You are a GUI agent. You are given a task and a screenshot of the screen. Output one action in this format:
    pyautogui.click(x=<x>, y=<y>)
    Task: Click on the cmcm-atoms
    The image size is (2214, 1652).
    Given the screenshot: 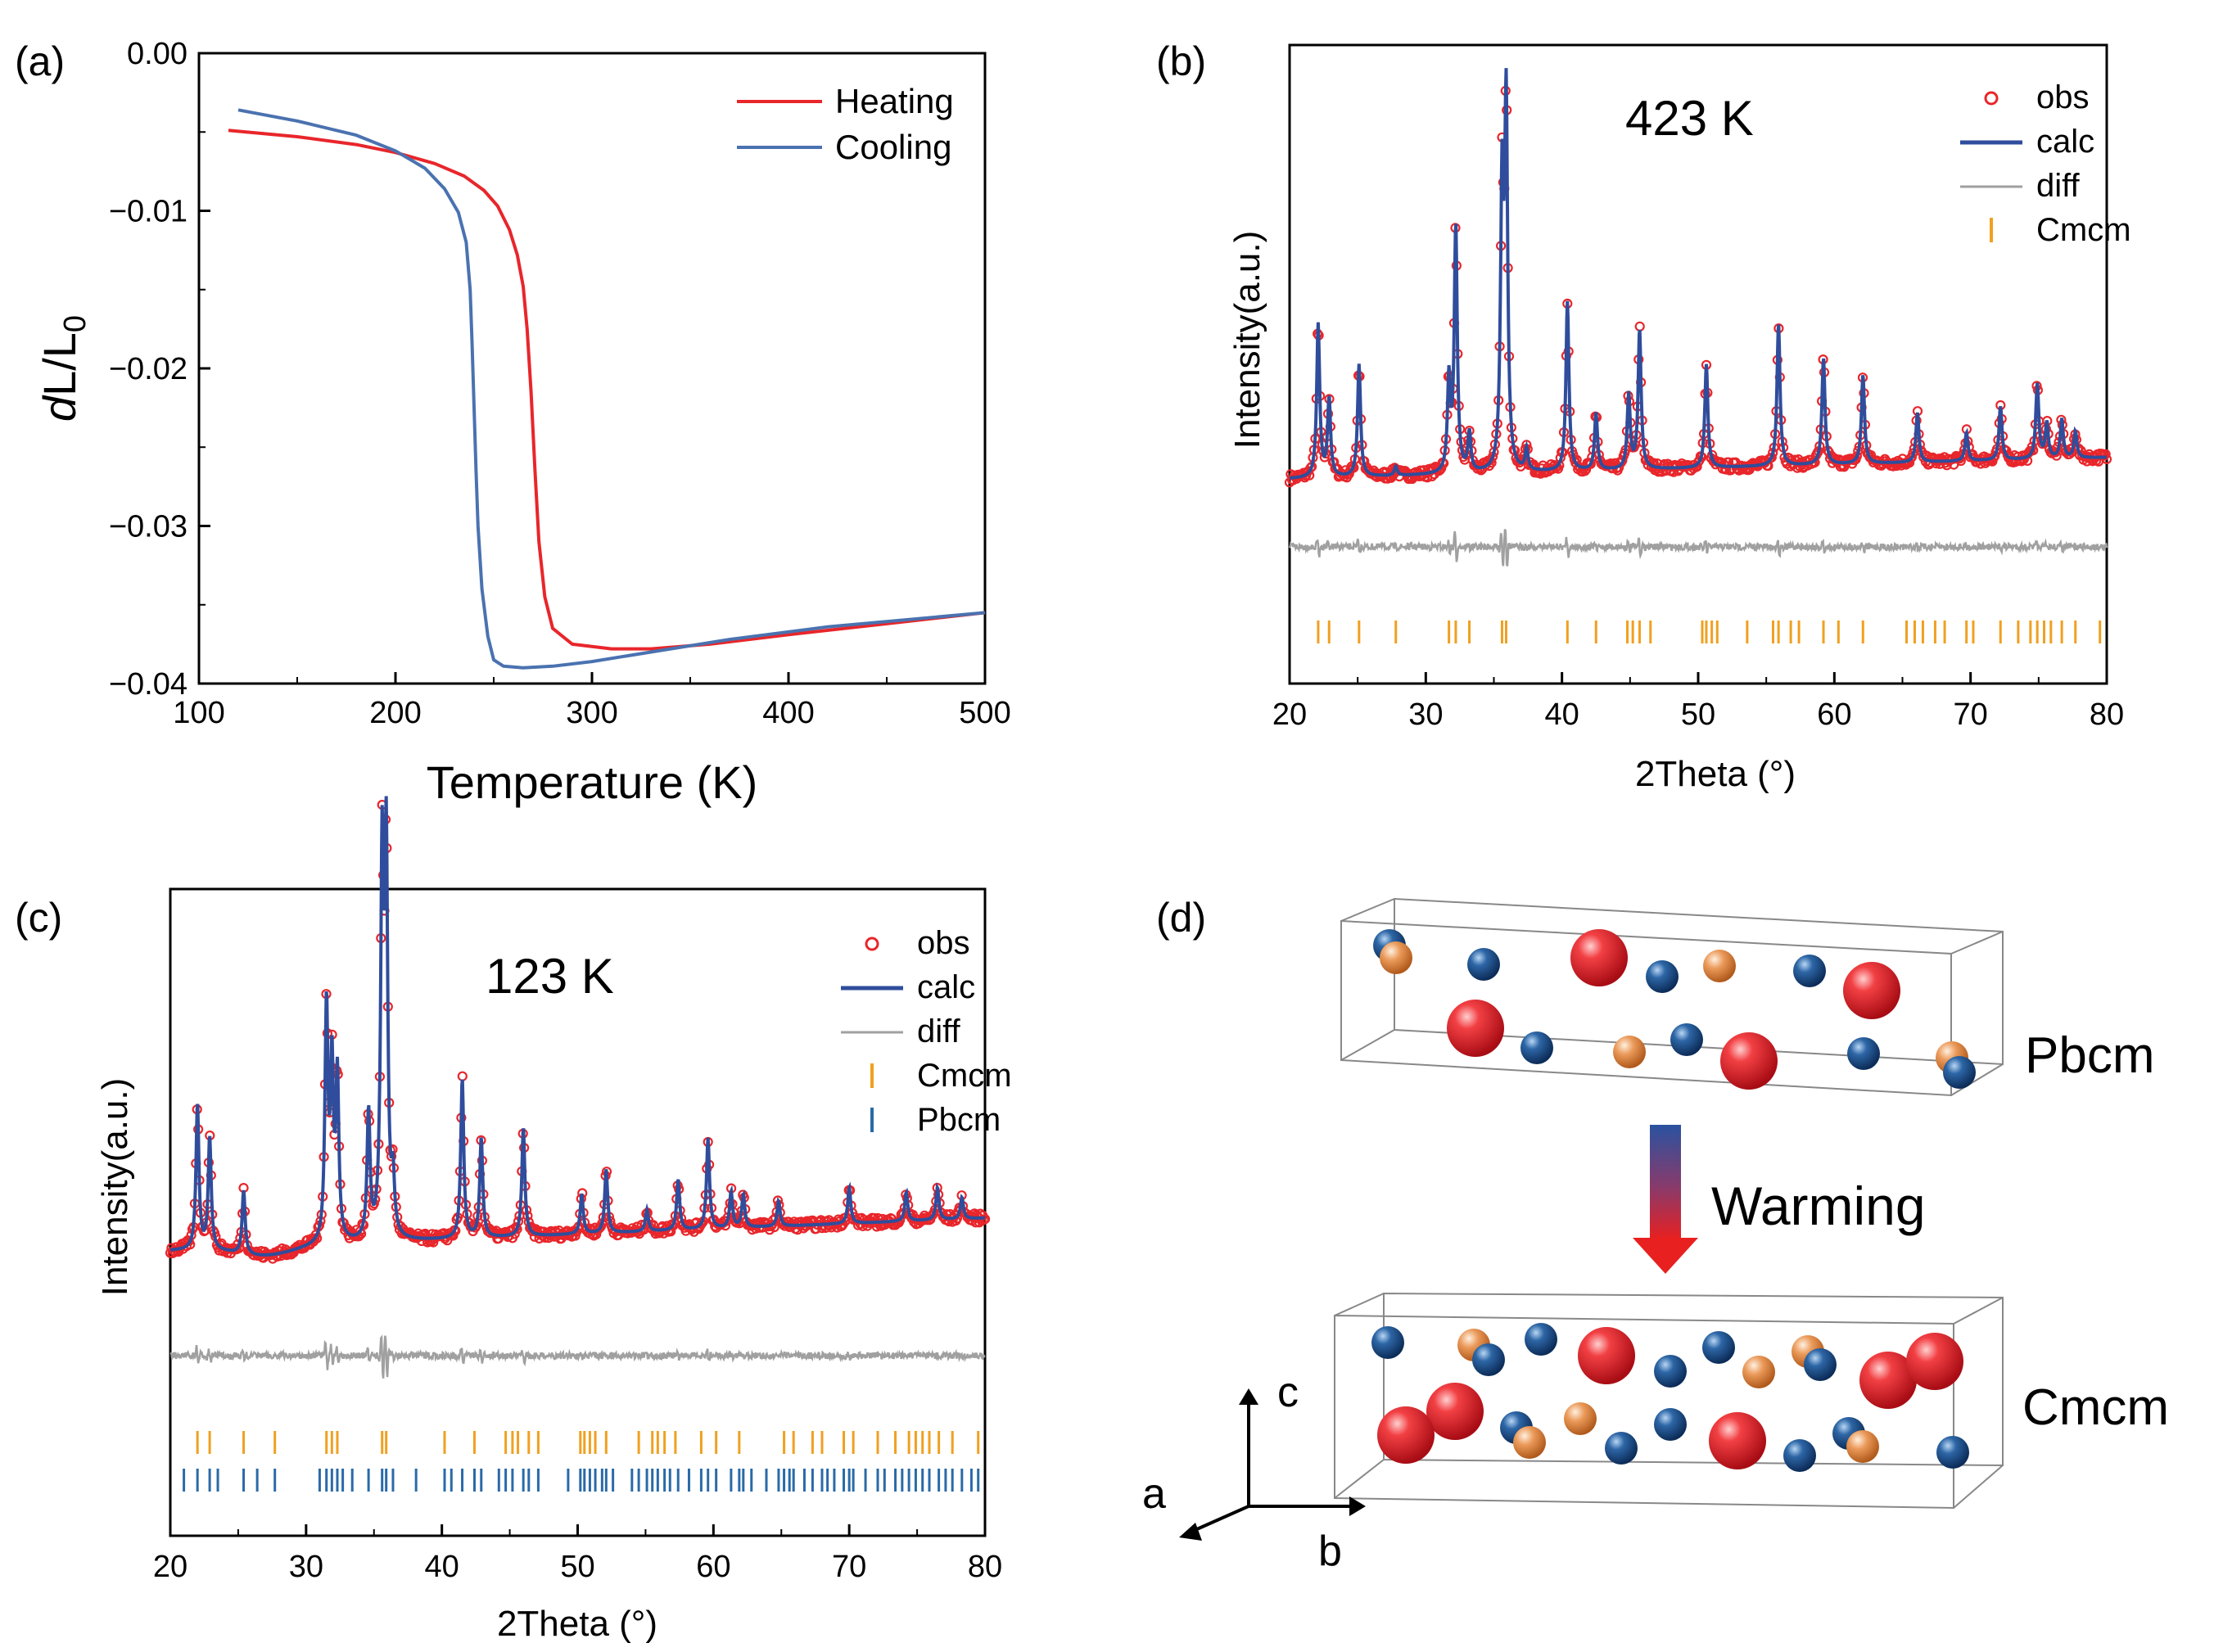 What is the action you would take?
    pyautogui.click(x=1670, y=1397)
    